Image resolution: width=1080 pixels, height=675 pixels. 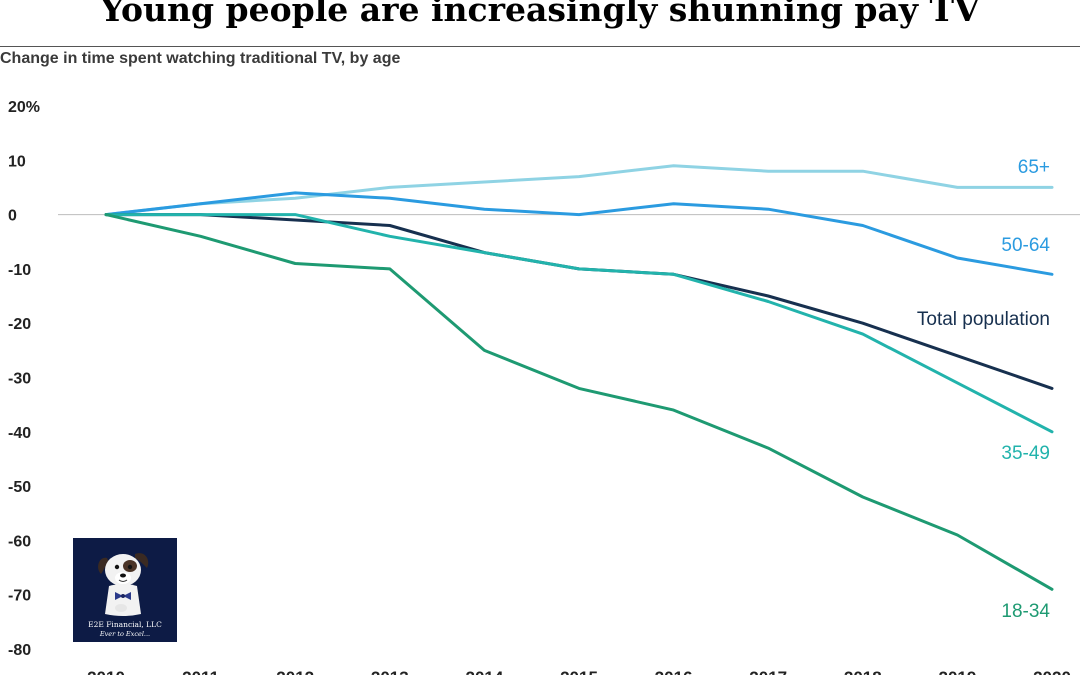 What do you see at coordinates (674, 671) in the screenshot?
I see `x-tick-label: 2016` at bounding box center [674, 671].